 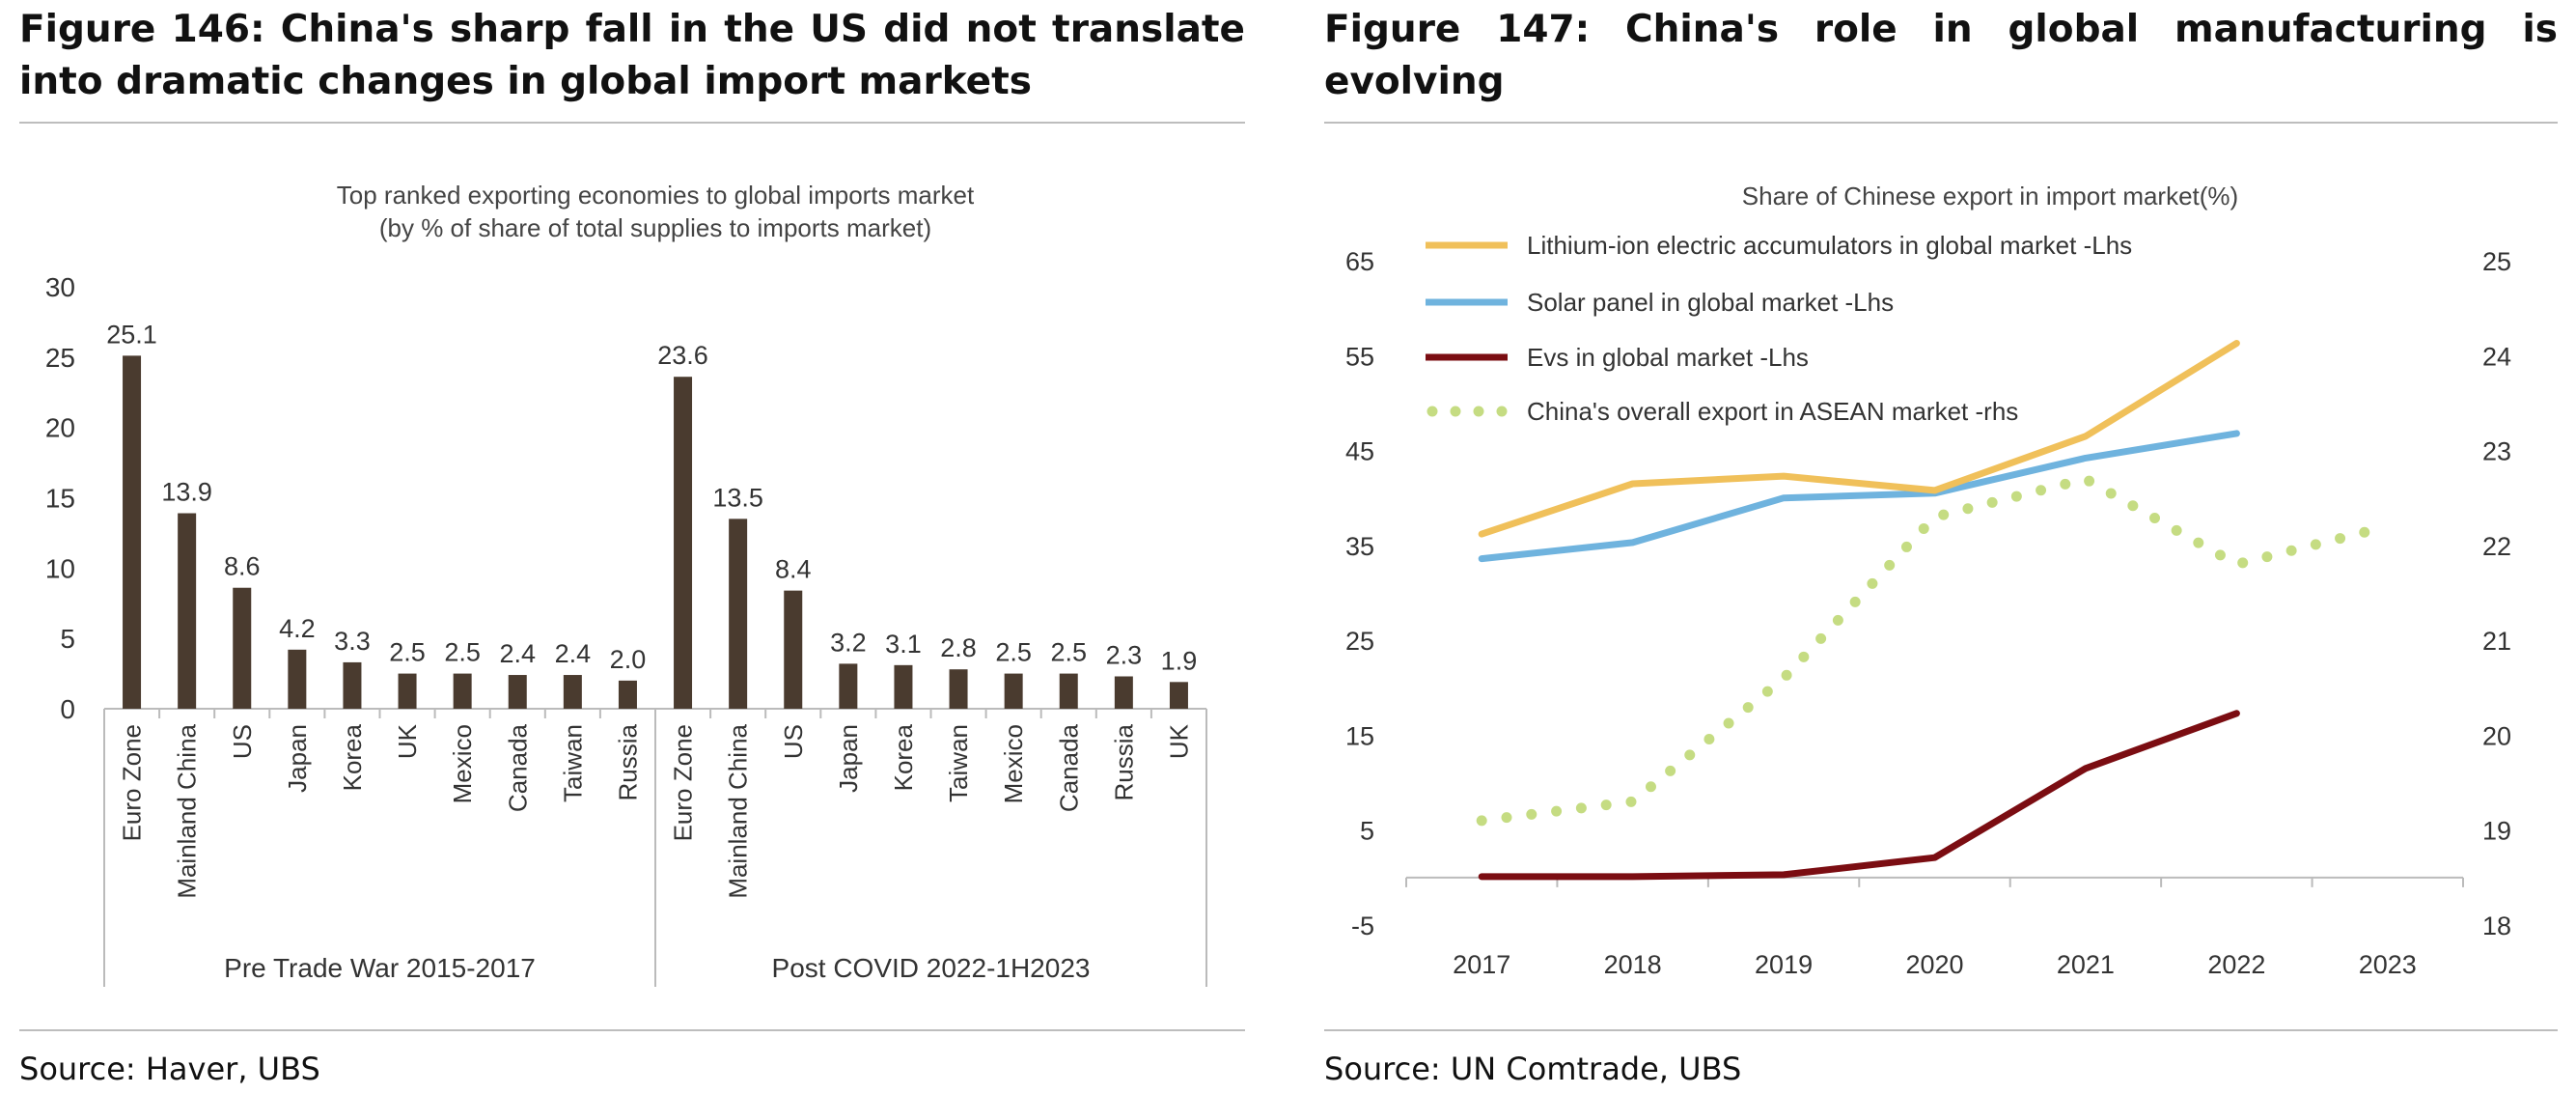 What do you see at coordinates (632, 1030) in the screenshot?
I see `source-divider` at bounding box center [632, 1030].